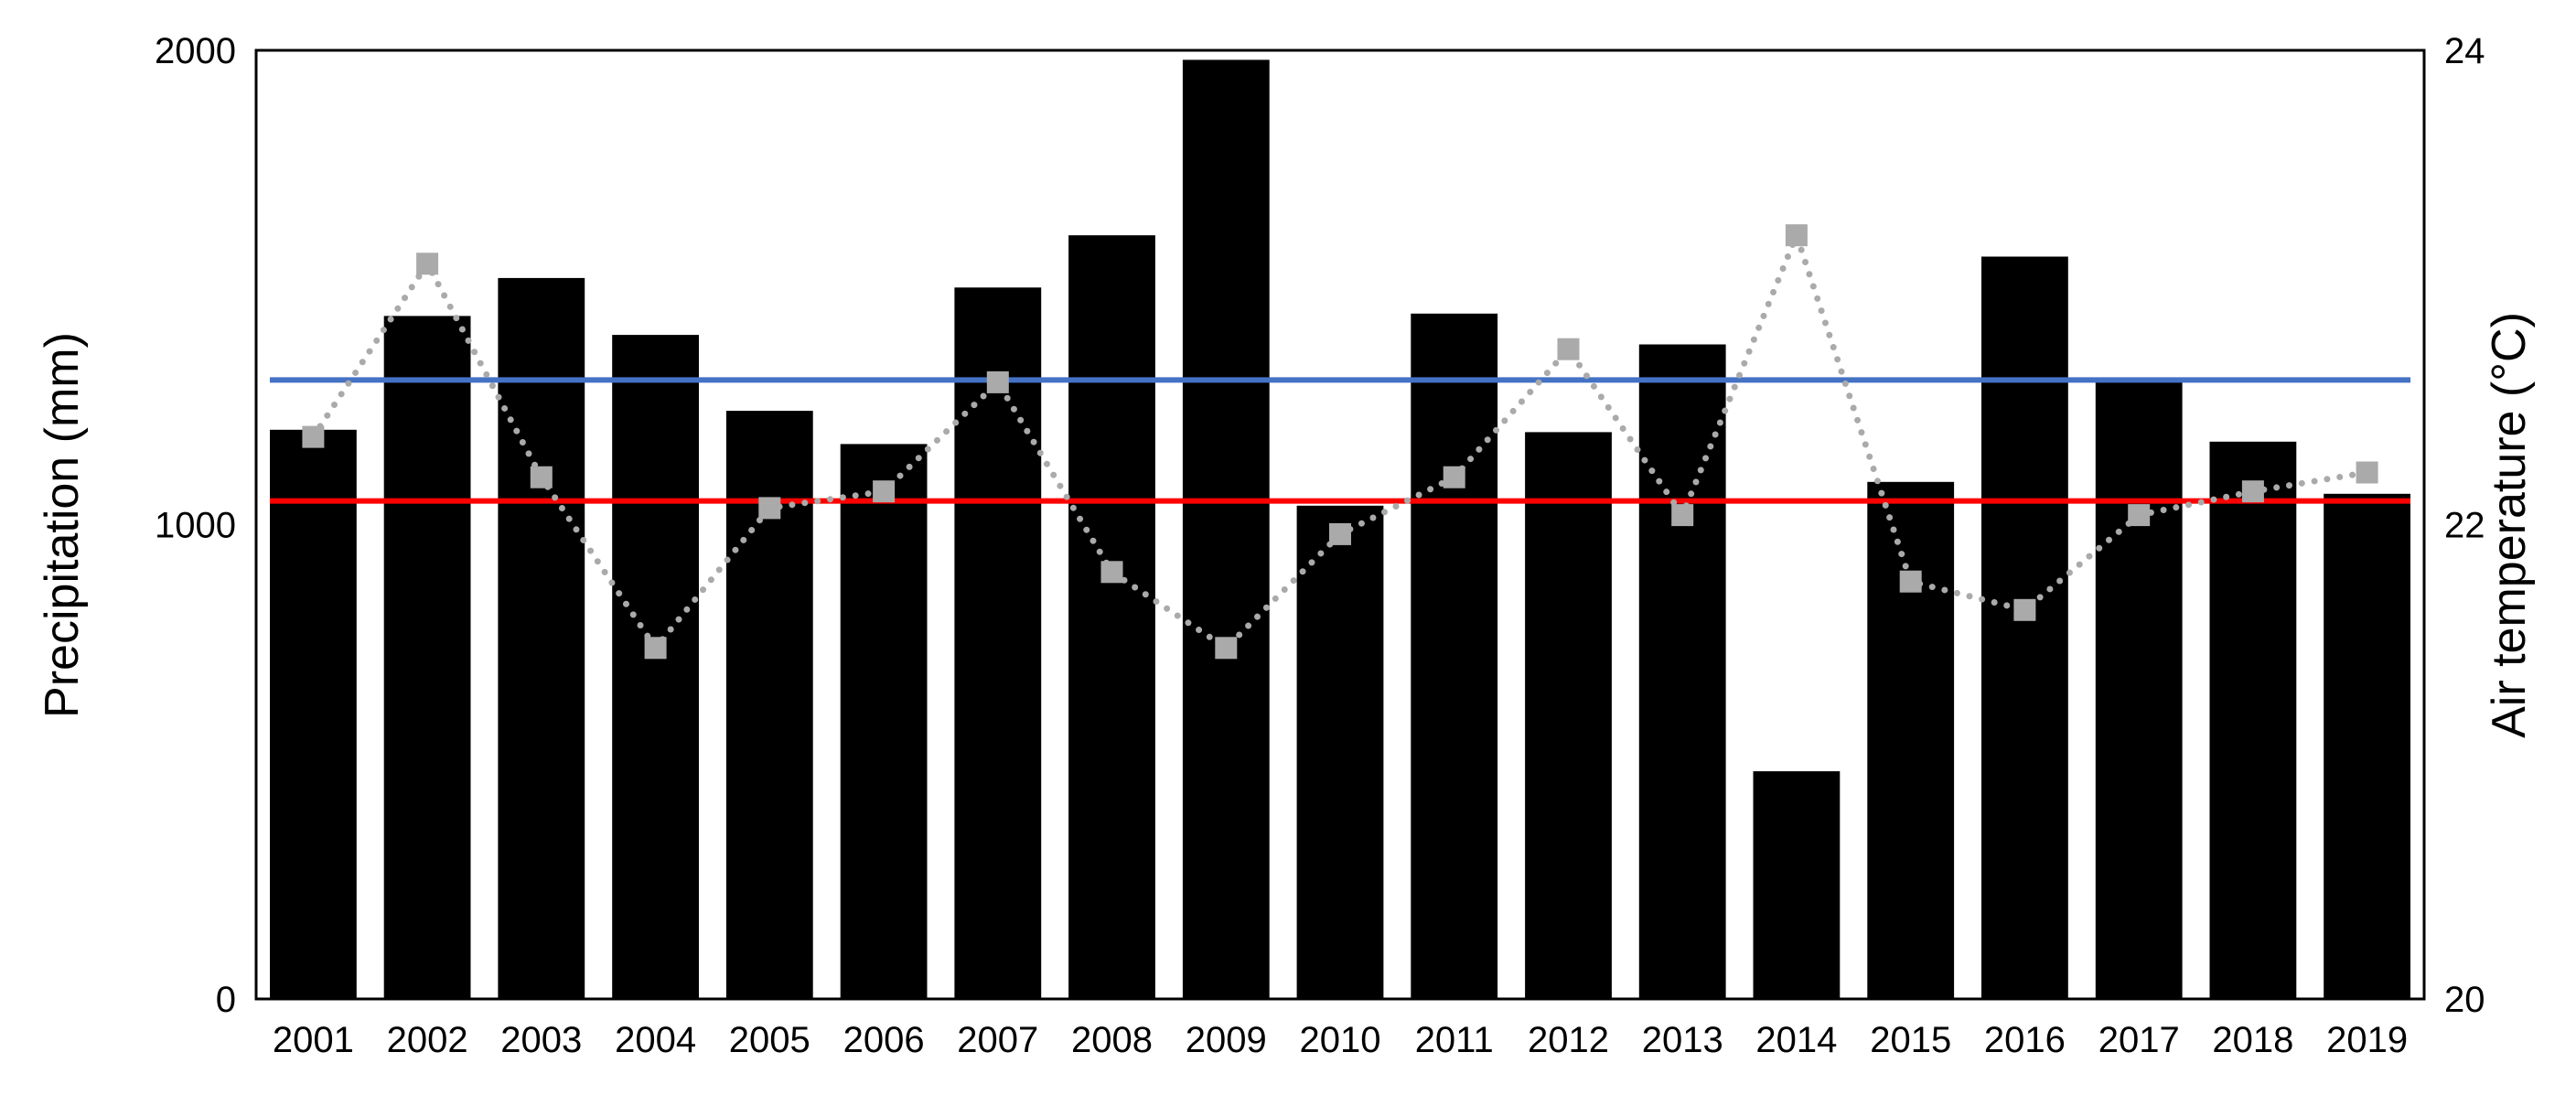  Describe the element at coordinates (1111, 617) in the screenshot. I see `bar-2008` at that location.